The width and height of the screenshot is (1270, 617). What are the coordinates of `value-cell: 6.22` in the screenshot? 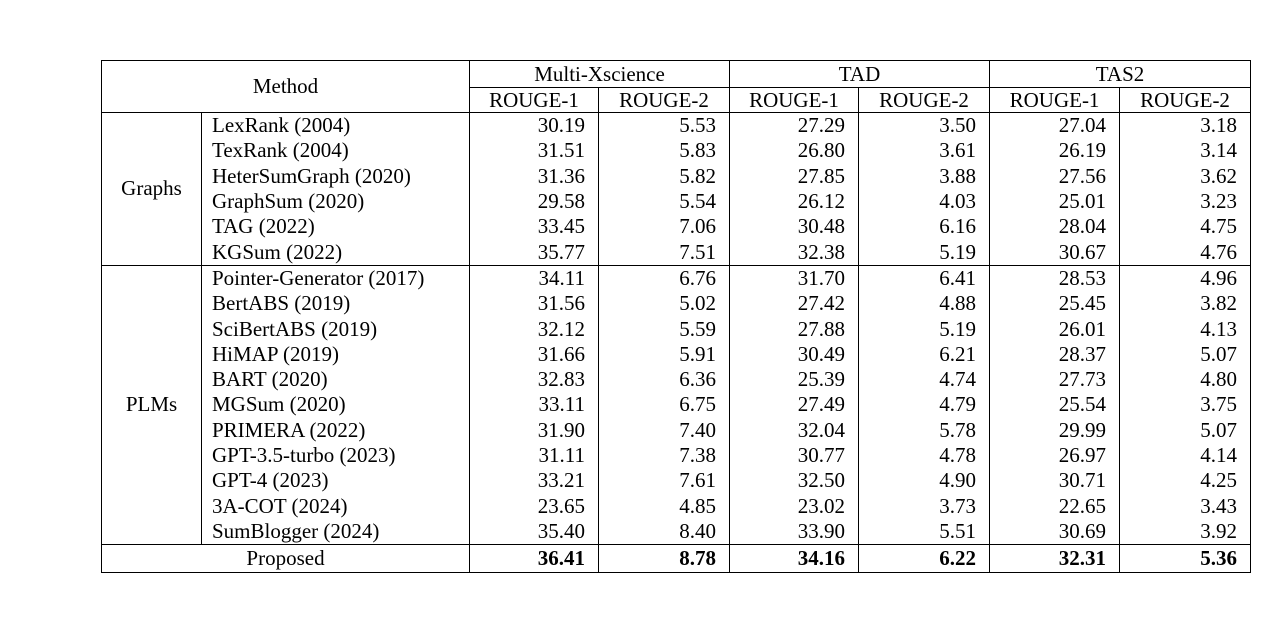 It's located at (924, 559).